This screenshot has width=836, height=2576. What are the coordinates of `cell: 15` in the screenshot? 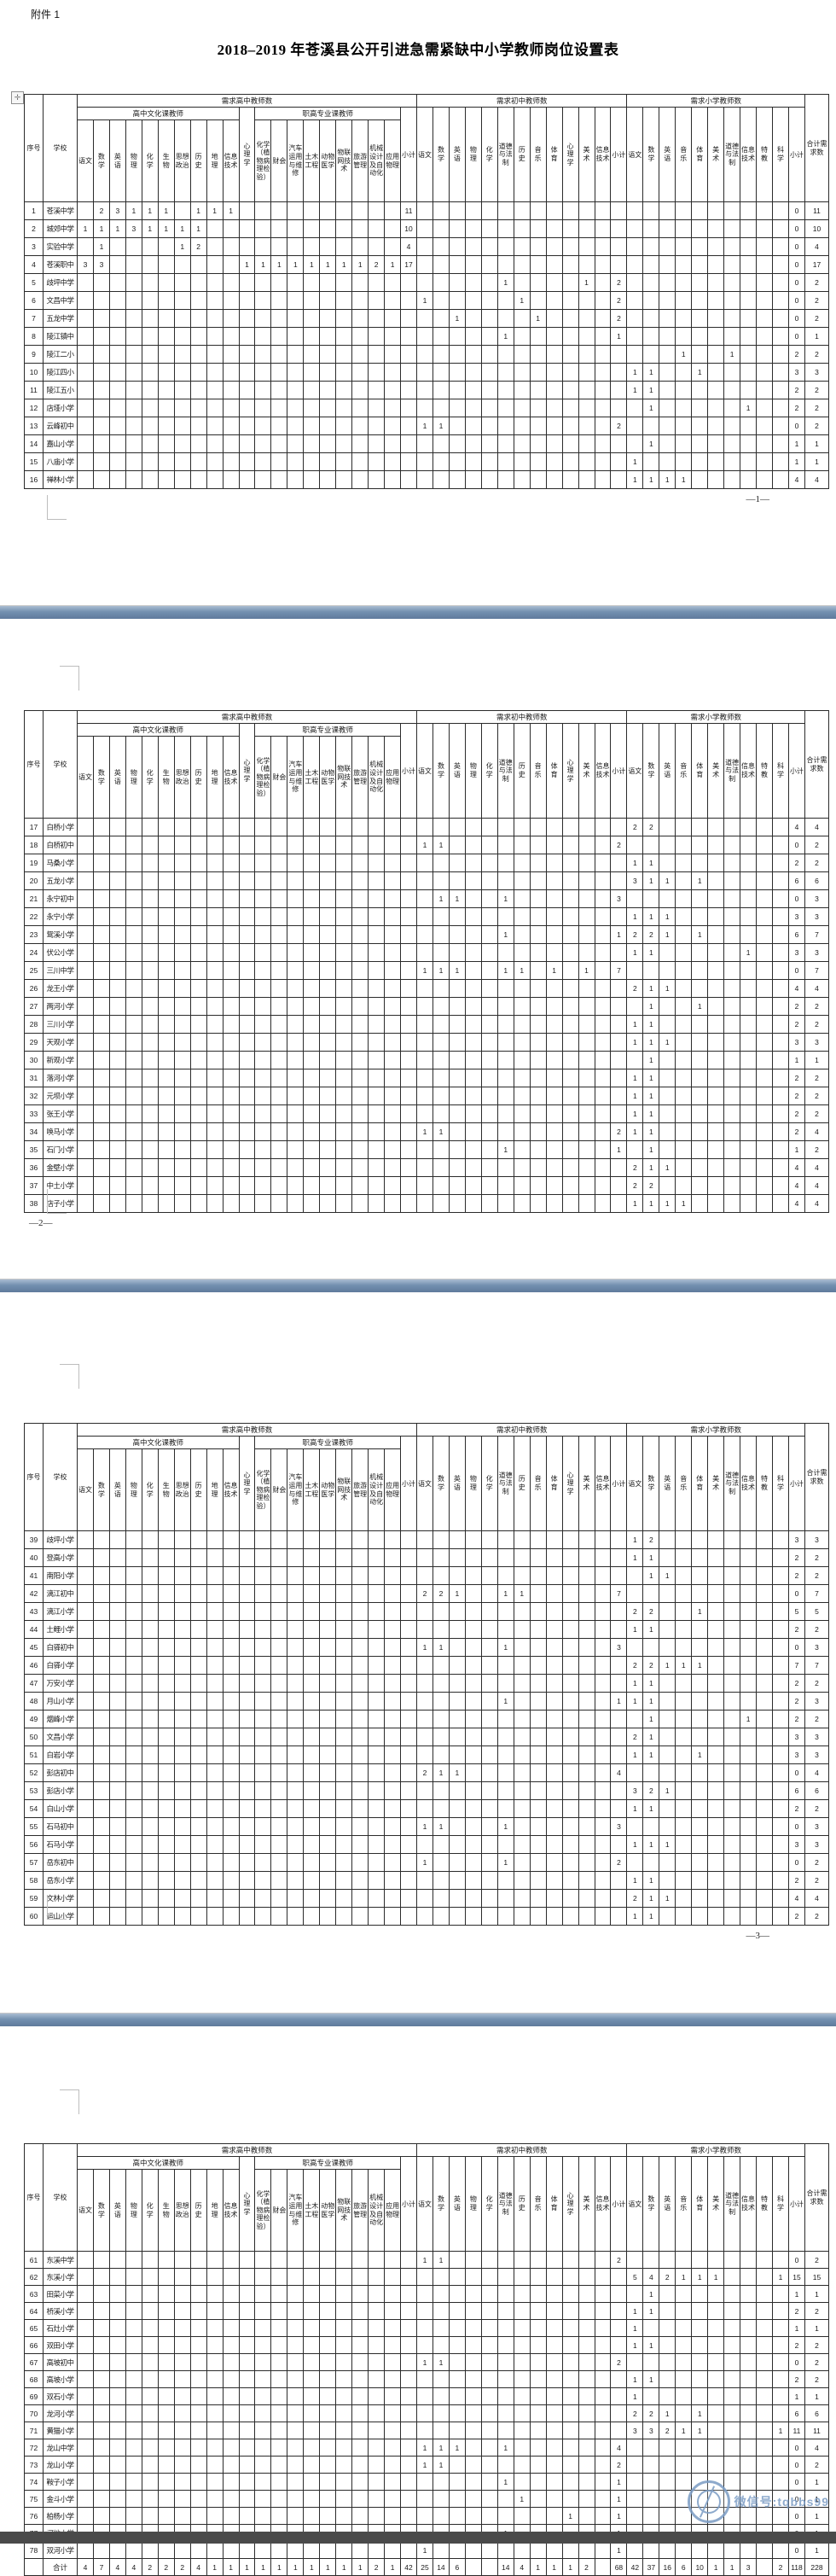 It's located at (816, 2277).